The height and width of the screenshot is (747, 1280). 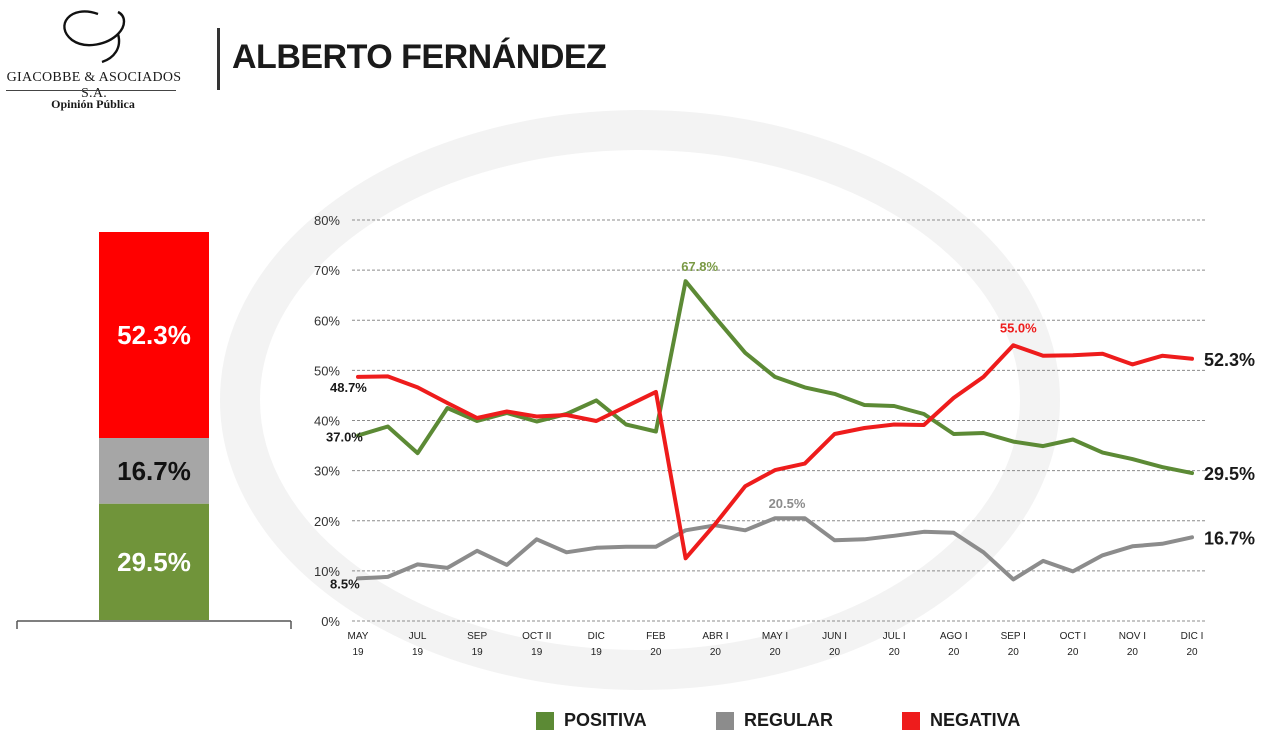 What do you see at coordinates (327, 521) in the screenshot?
I see `y-tick-label: 20%` at bounding box center [327, 521].